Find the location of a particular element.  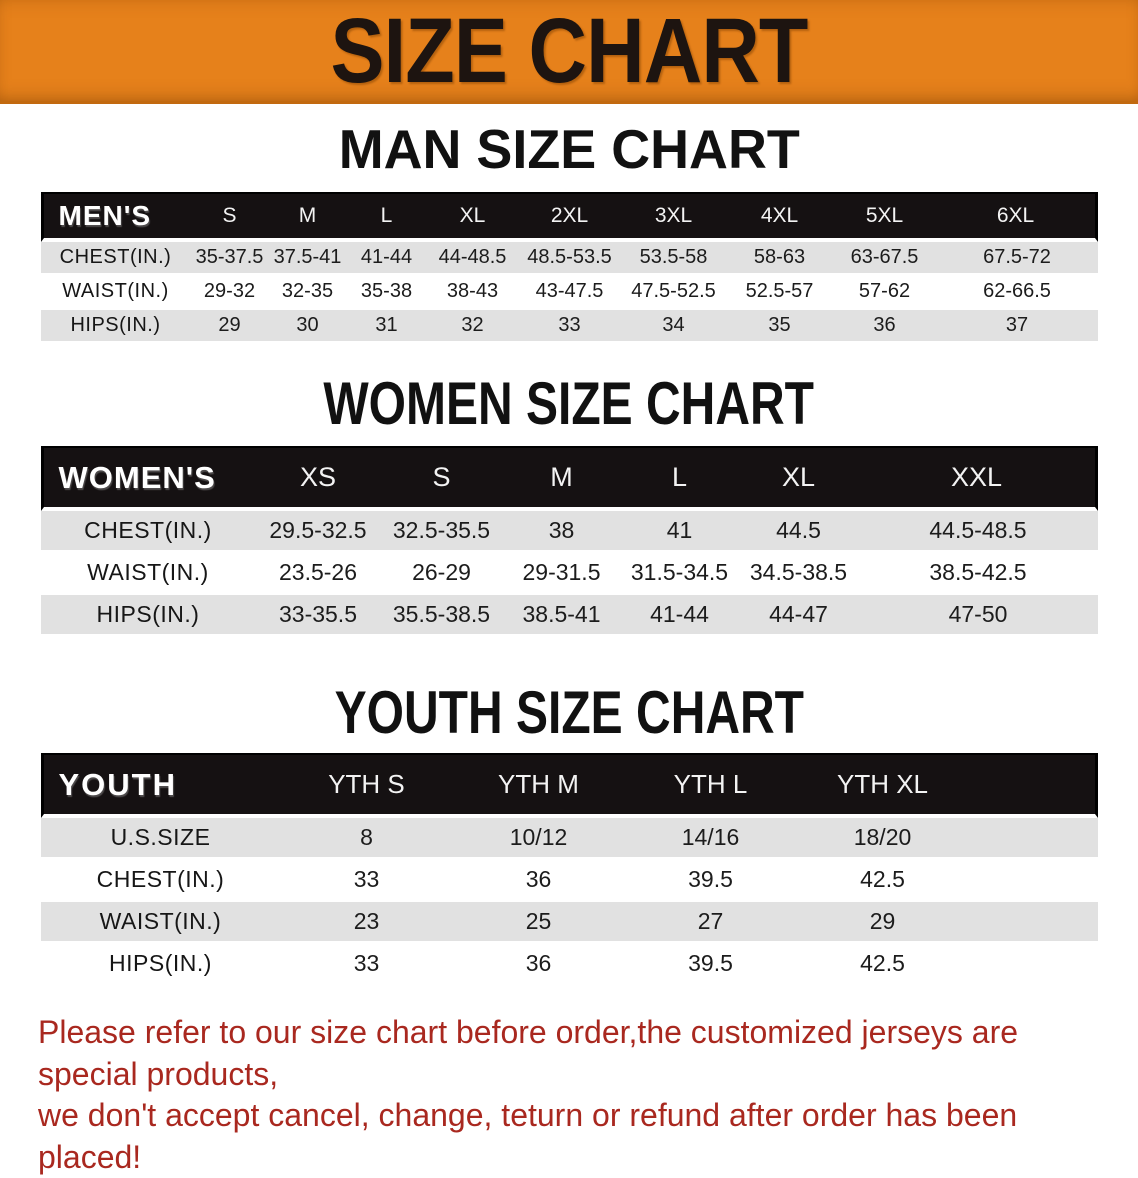

size-value-cell: 29-32 is located at coordinates (229, 293).